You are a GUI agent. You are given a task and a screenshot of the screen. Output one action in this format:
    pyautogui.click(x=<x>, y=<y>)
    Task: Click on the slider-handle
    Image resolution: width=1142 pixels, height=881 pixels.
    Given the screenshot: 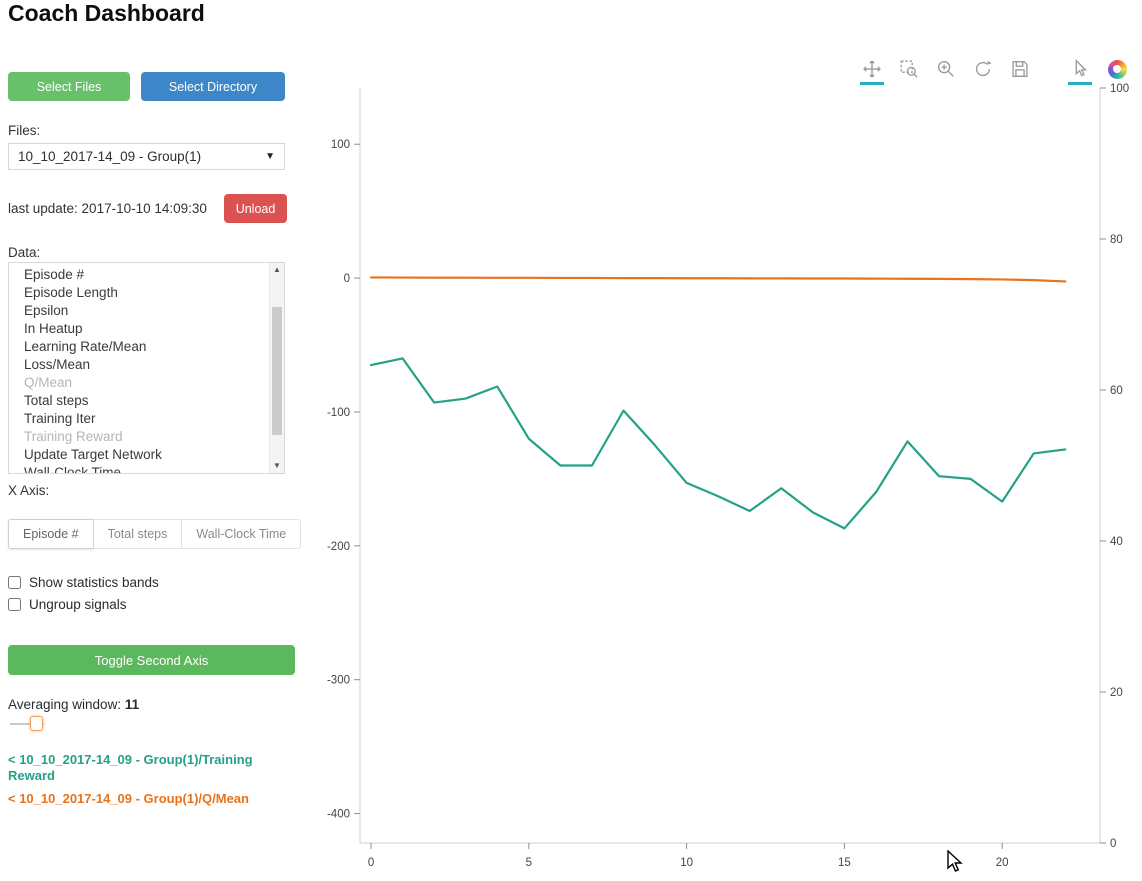 What is the action you would take?
    pyautogui.click(x=36, y=723)
    